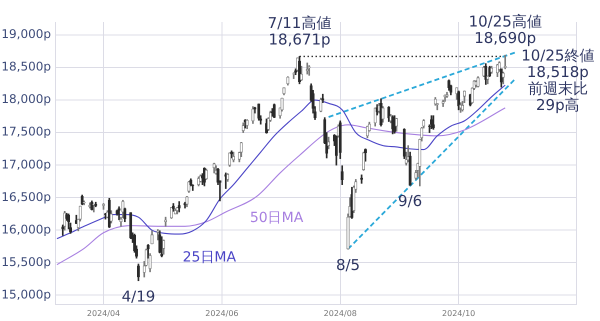  What do you see at coordinates (209, 257) in the screenshot?
I see `series-label: 25日MA` at bounding box center [209, 257].